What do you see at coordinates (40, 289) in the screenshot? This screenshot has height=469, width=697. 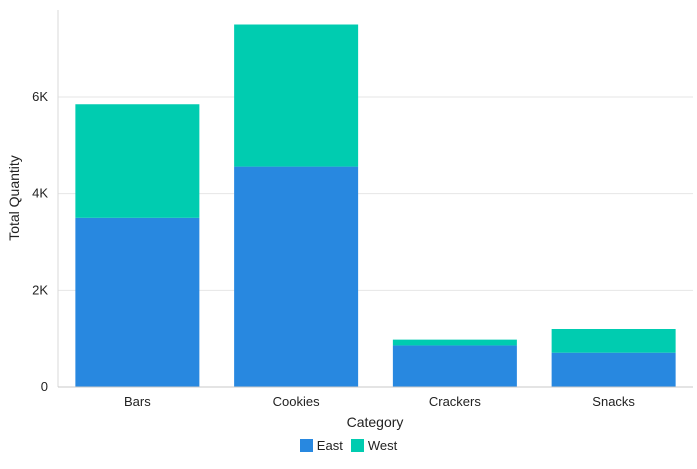 I see `y-tick-label: 2K` at bounding box center [40, 289].